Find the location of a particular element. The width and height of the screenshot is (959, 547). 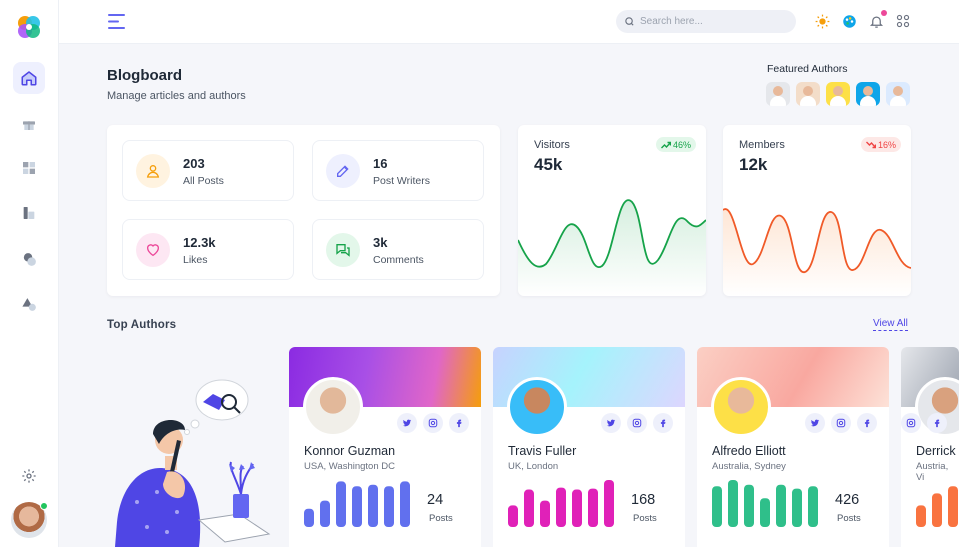

author-posts-label: Posts is located at coordinates (645, 518).